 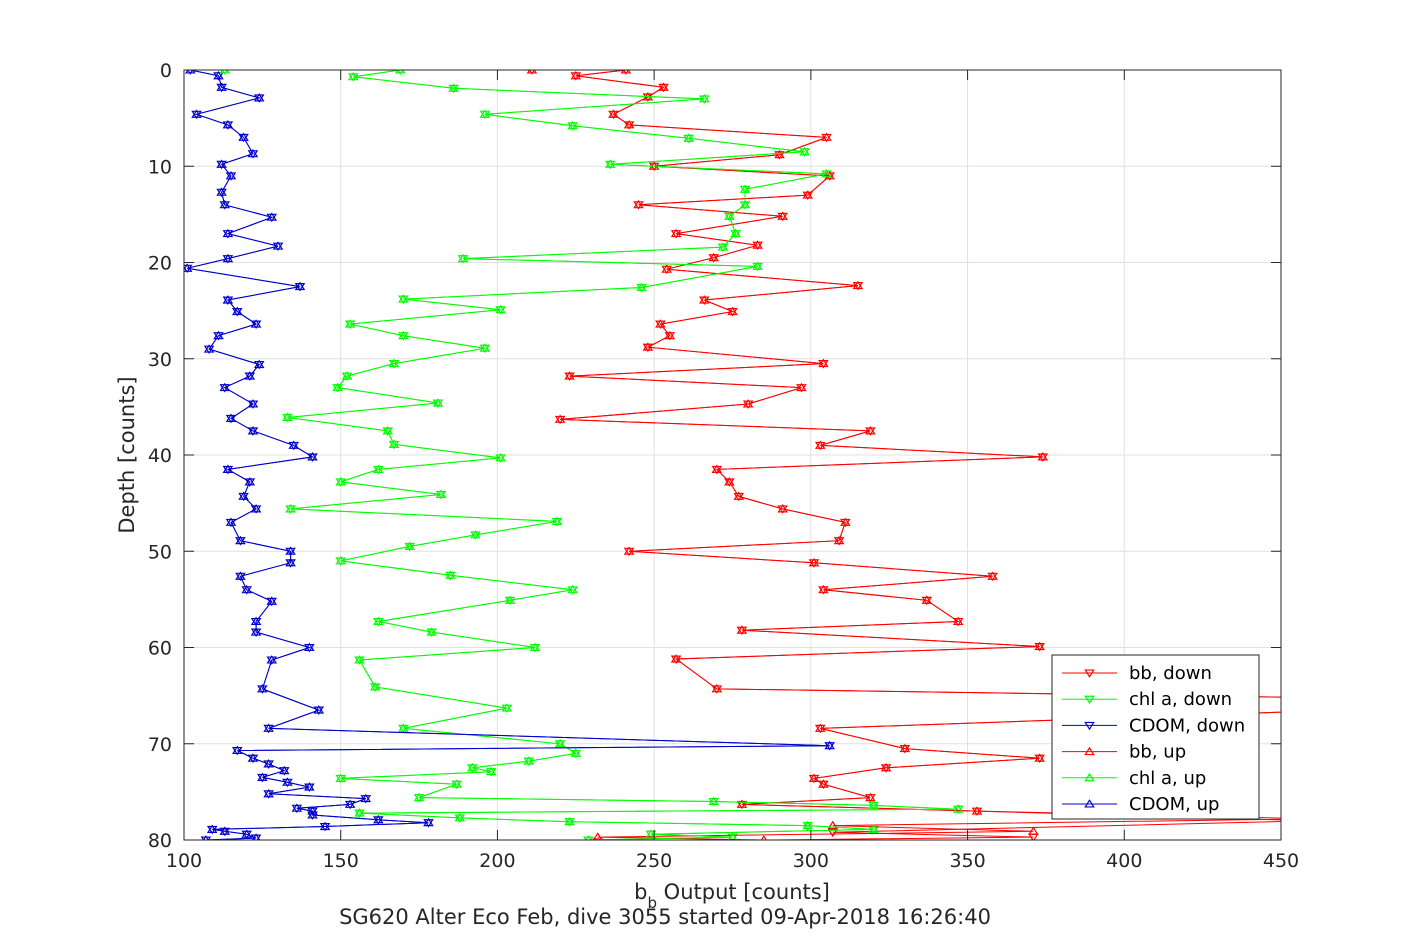 I want to click on y-axis-label: Depth [counts], so click(x=127, y=454).